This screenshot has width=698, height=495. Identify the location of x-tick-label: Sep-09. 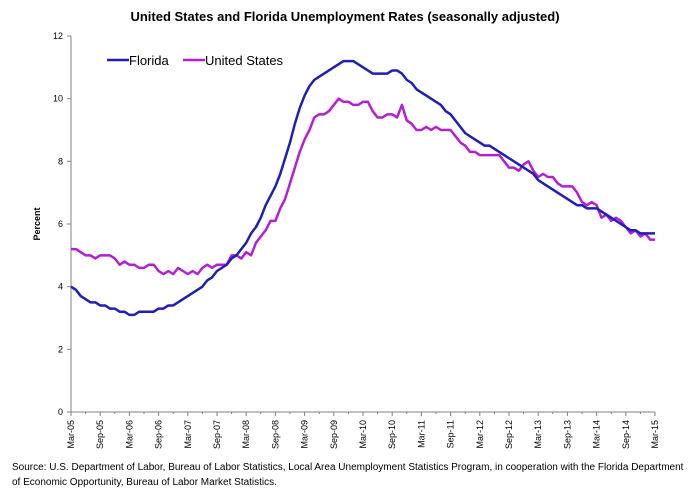
(334, 434).